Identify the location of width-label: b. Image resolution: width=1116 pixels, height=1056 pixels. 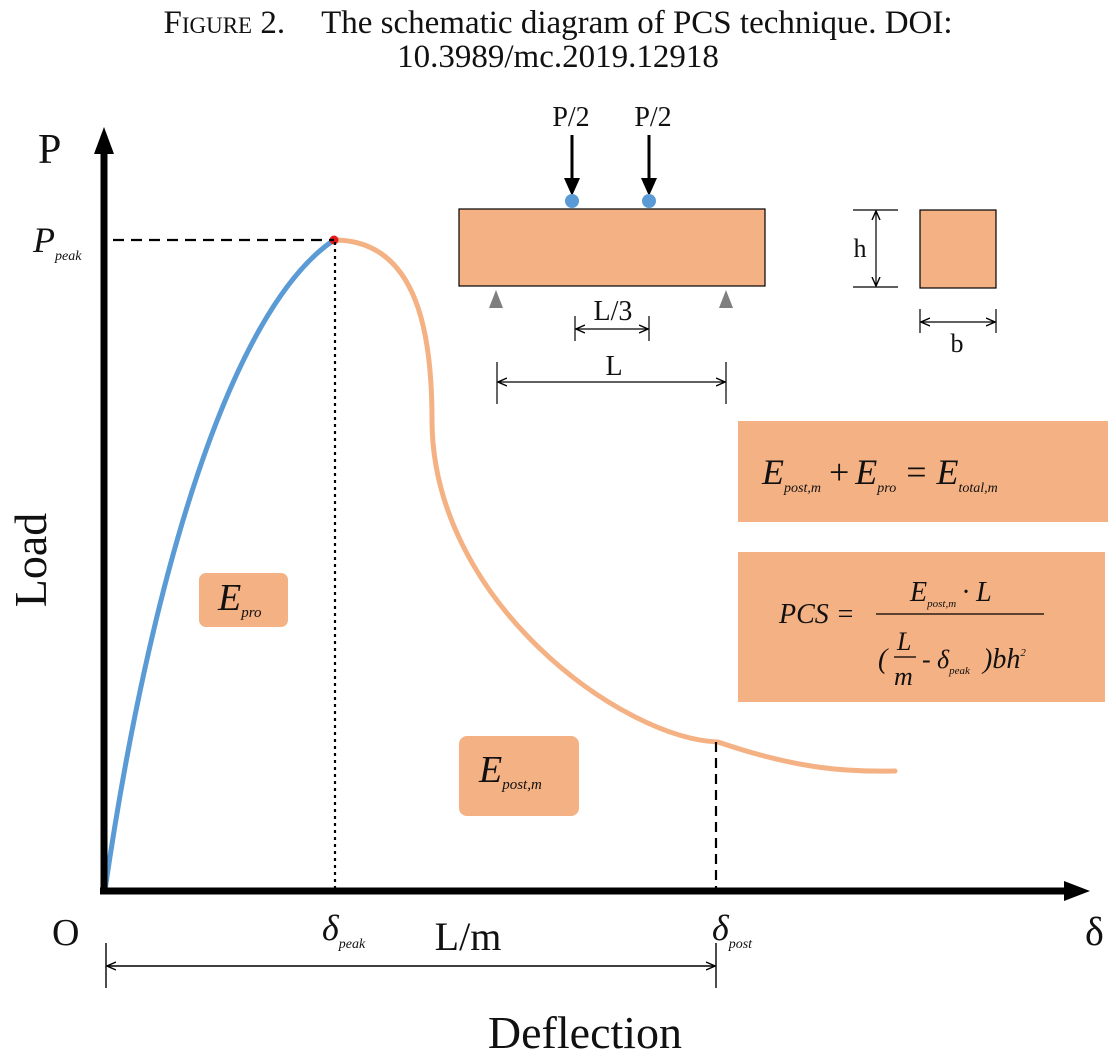
(957, 343).